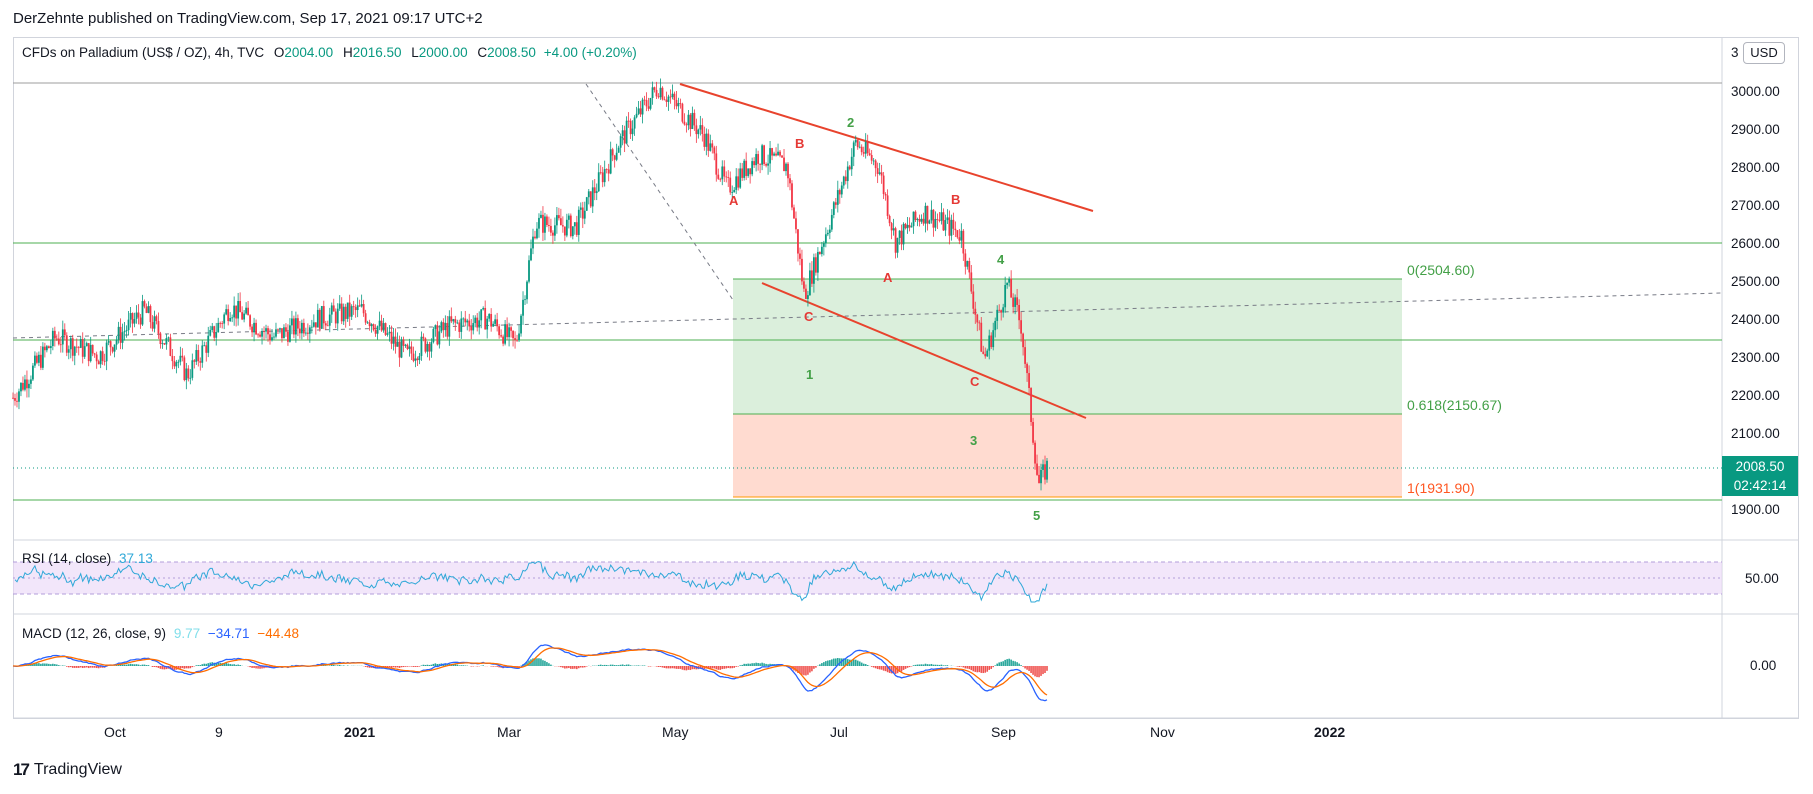 This screenshot has width=1813, height=794. What do you see at coordinates (1764, 53) in the screenshot?
I see `currency-button: USD` at bounding box center [1764, 53].